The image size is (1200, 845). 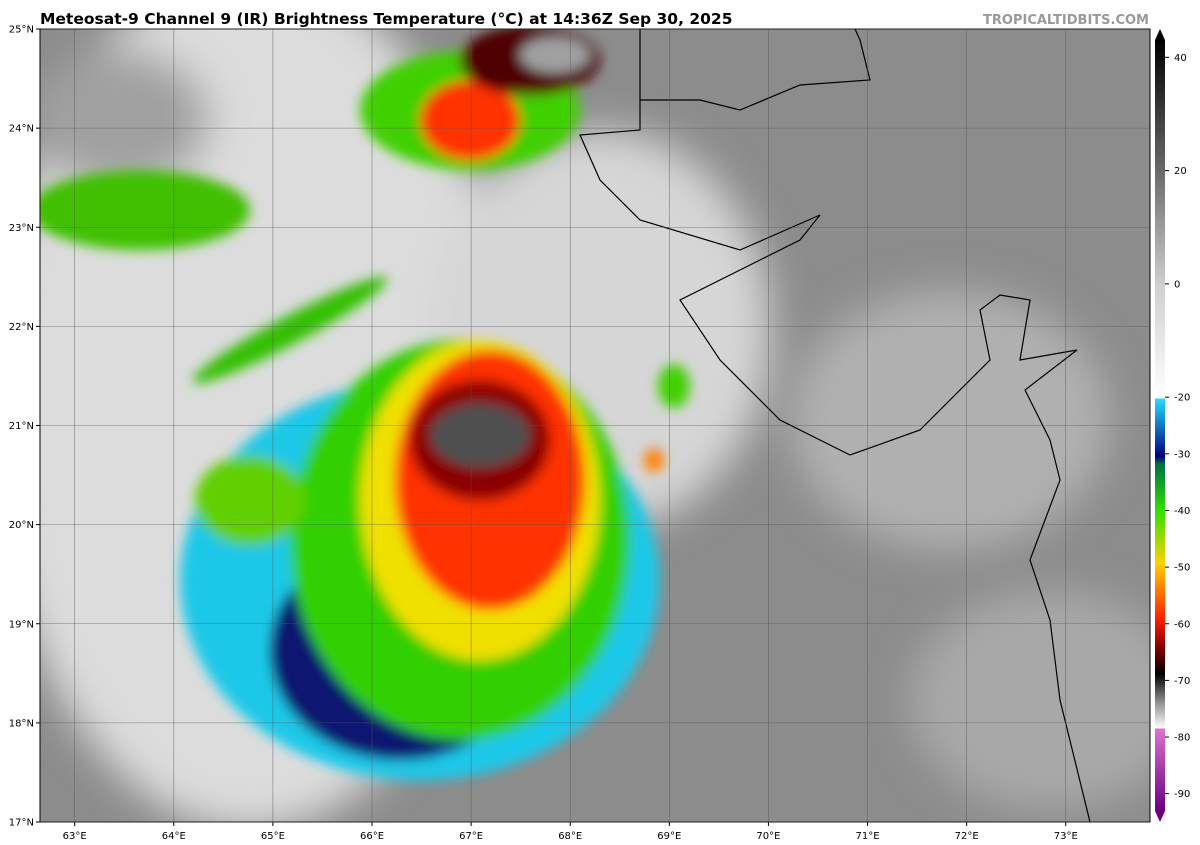 What do you see at coordinates (372, 836) in the screenshot?
I see `x-tick-label: 66°E` at bounding box center [372, 836].